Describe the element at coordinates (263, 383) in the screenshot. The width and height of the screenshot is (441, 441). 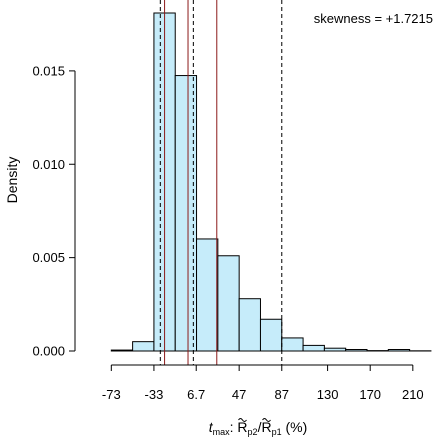
I see `x-axis: -73 -33 6.7 47 87 130 170 210` at that location.